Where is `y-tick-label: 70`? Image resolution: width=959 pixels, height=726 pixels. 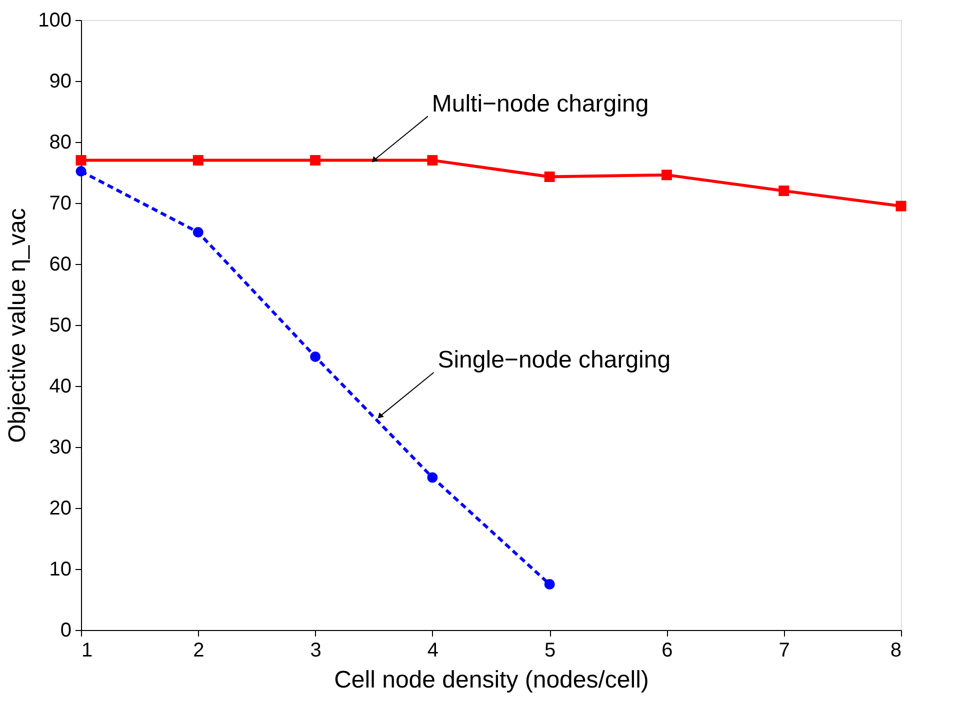 y-tick-label: 70 is located at coordinates (60, 203).